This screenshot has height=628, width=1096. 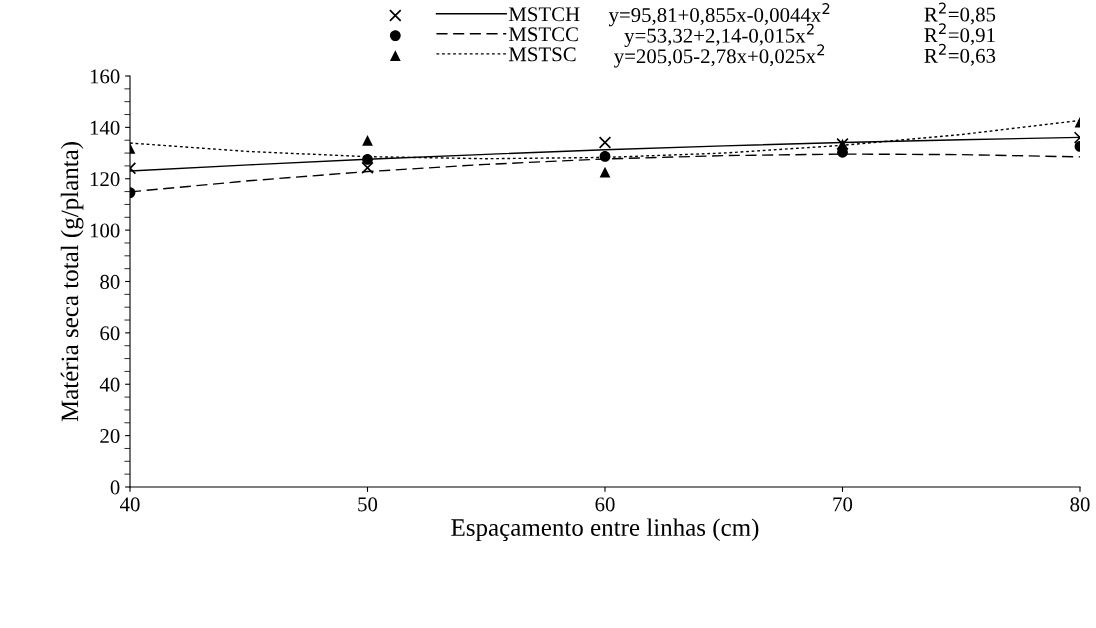 I want to click on y-tick-label: 140, so click(x=105, y=127).